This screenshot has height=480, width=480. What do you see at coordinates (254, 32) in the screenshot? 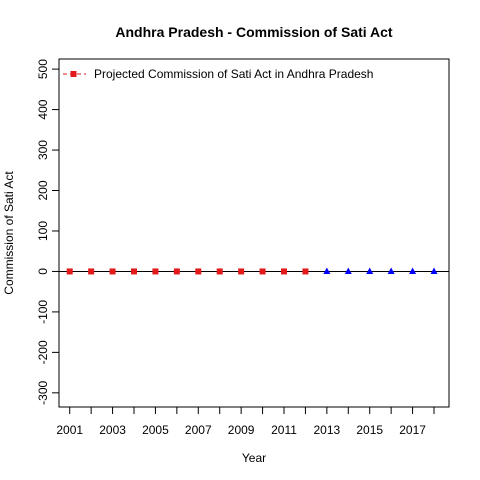
I see `chart-title: Andhra Pradesh - Commission of Sati Act` at bounding box center [254, 32].